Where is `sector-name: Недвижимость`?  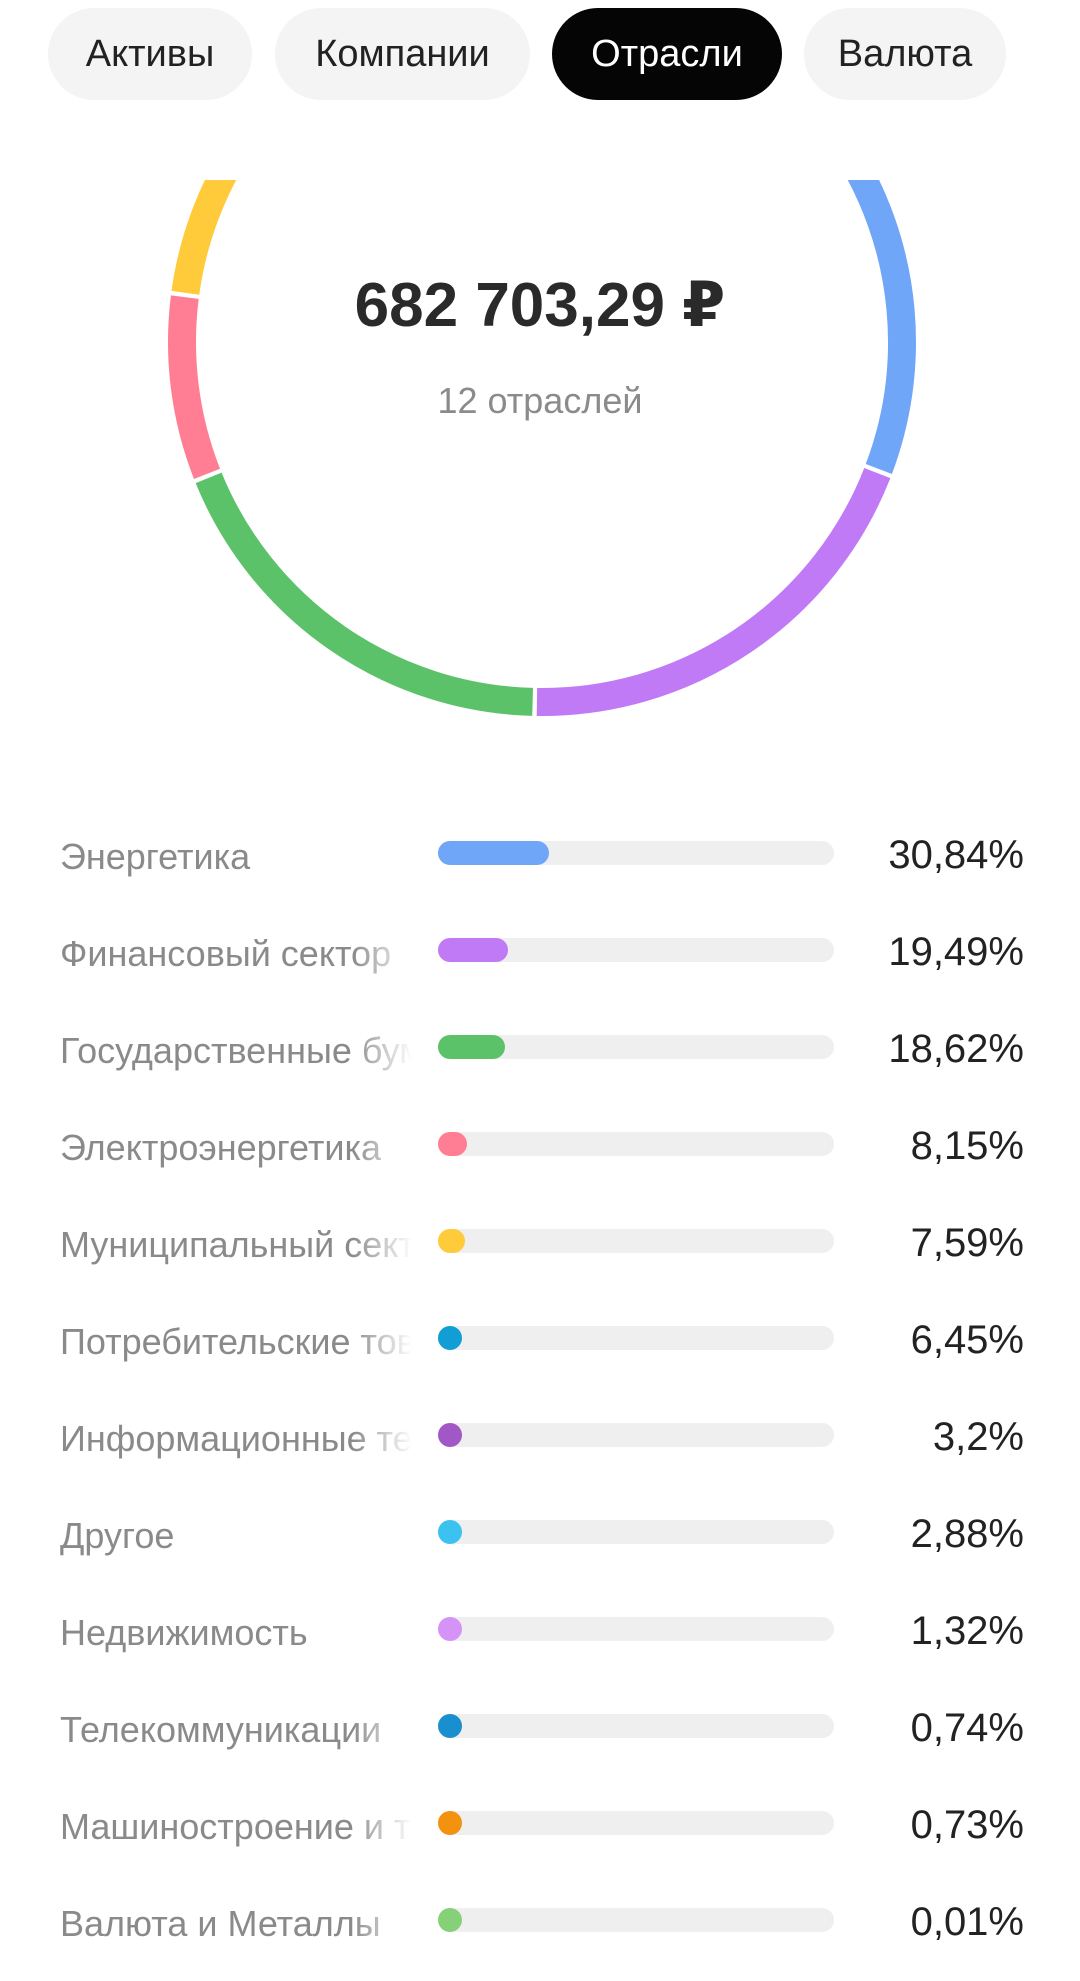 sector-name: Недвижимость is located at coordinates (236, 1633).